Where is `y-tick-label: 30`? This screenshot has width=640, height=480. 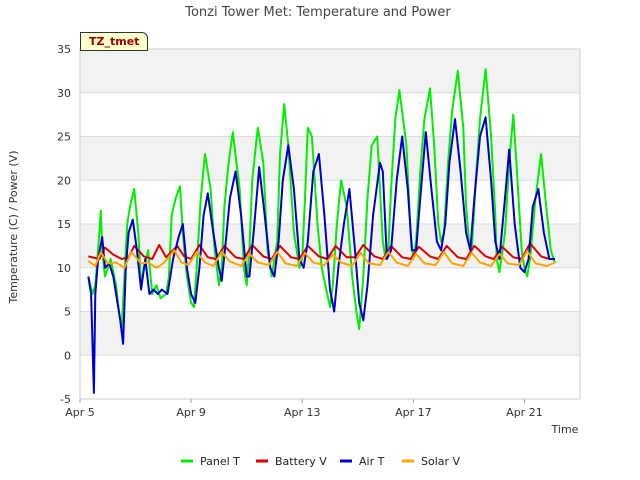
y-tick-label: 30 is located at coordinates (64, 93).